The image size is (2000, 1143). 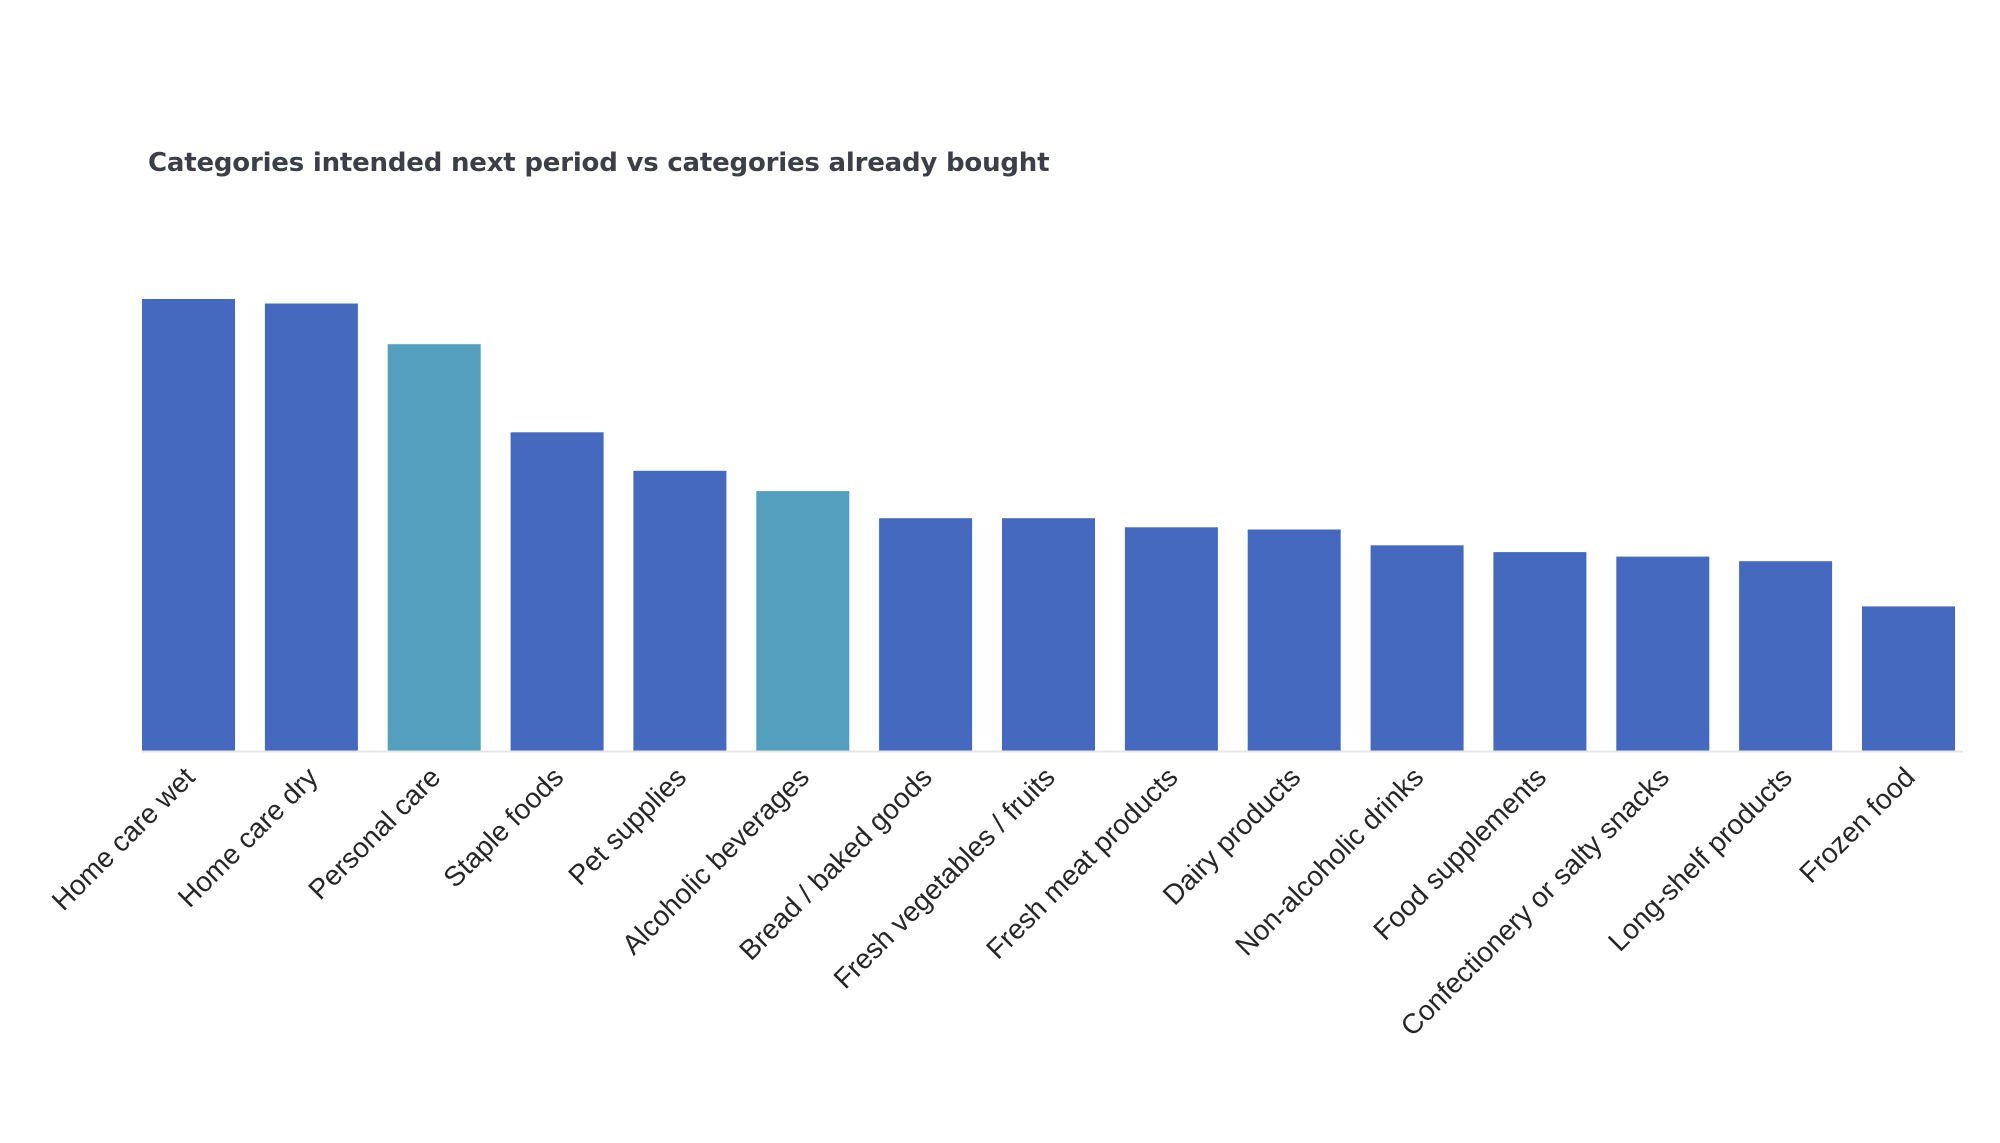 What do you see at coordinates (1857, 825) in the screenshot?
I see `x-tick-label: Frozen food` at bounding box center [1857, 825].